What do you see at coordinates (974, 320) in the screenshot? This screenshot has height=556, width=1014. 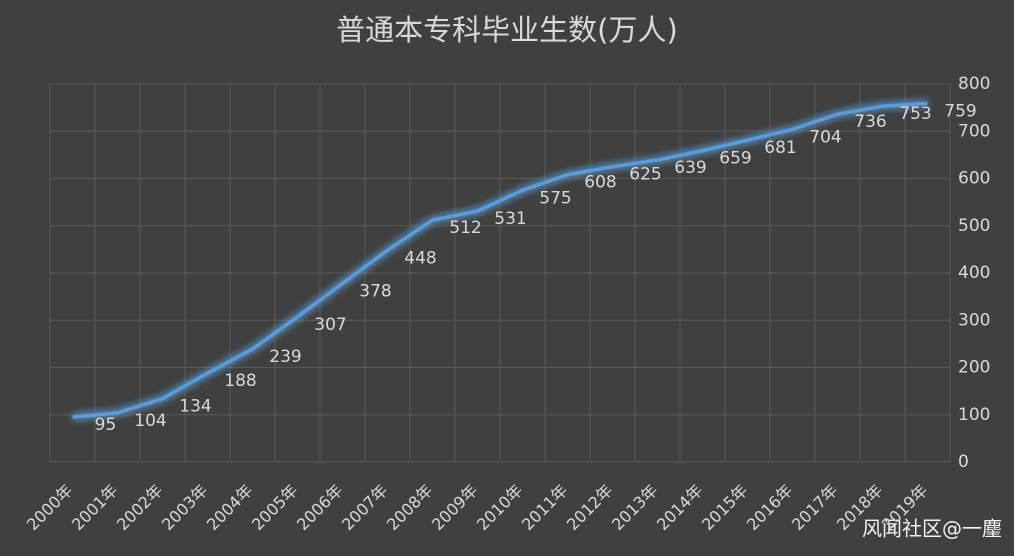 I see `y-tick-label: 300` at bounding box center [974, 320].